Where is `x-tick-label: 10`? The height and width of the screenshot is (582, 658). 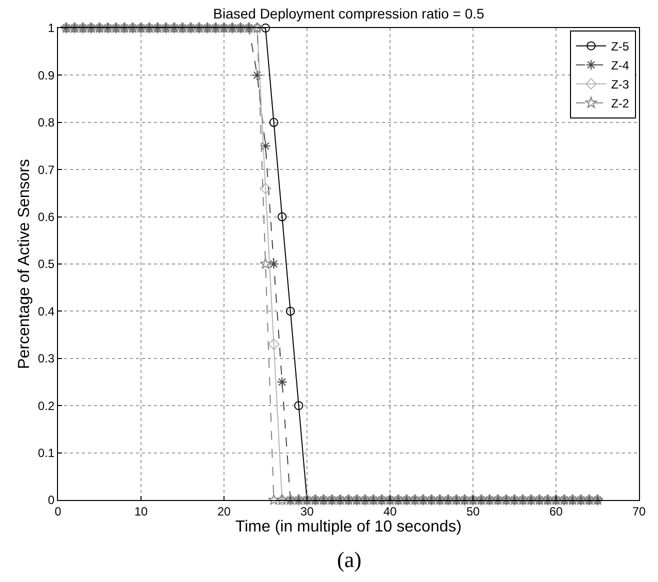 x-tick-label: 10 is located at coordinates (141, 511).